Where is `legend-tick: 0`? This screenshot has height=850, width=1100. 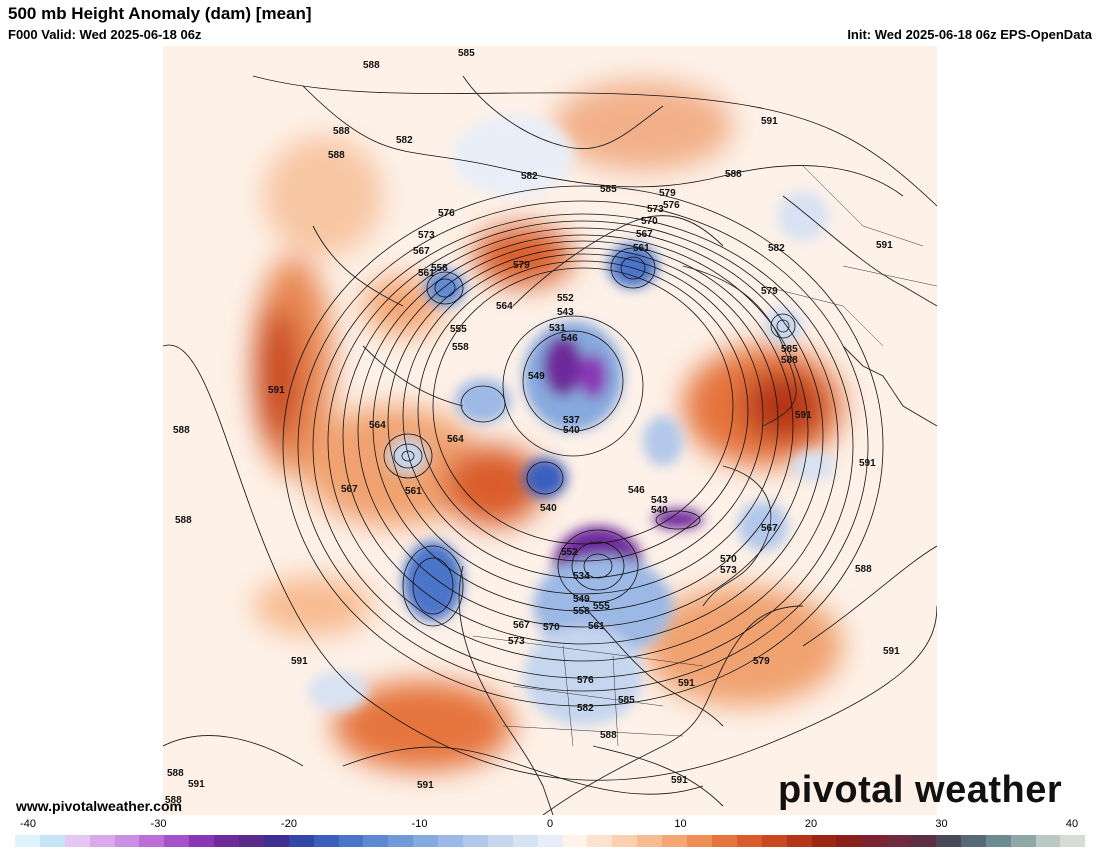 legend-tick: 0 is located at coordinates (550, 824).